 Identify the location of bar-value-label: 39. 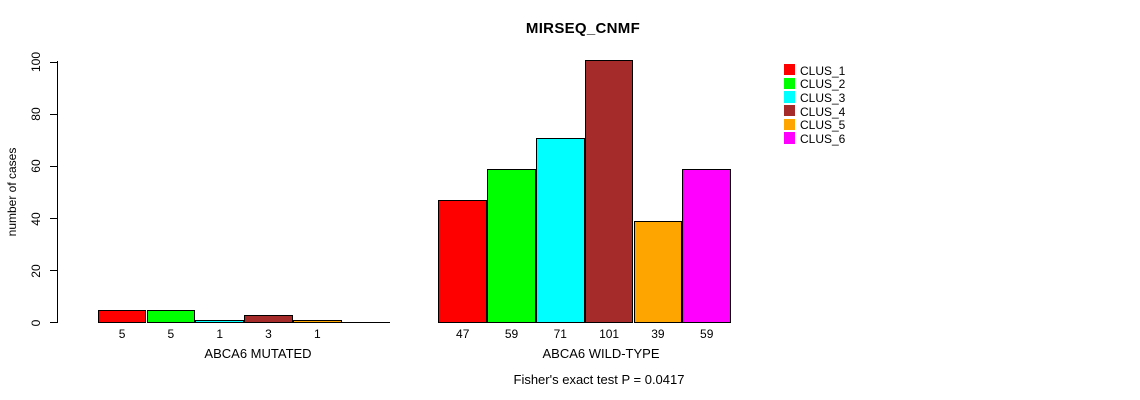
(658, 334).